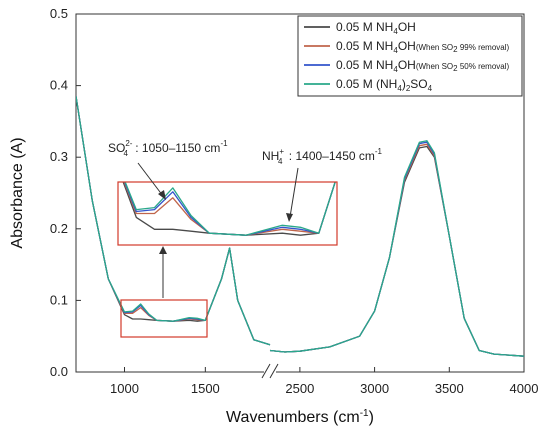  I want to click on sulfate-annotation: SO2-4 : 1050–1150 cm-1, so click(168, 148).